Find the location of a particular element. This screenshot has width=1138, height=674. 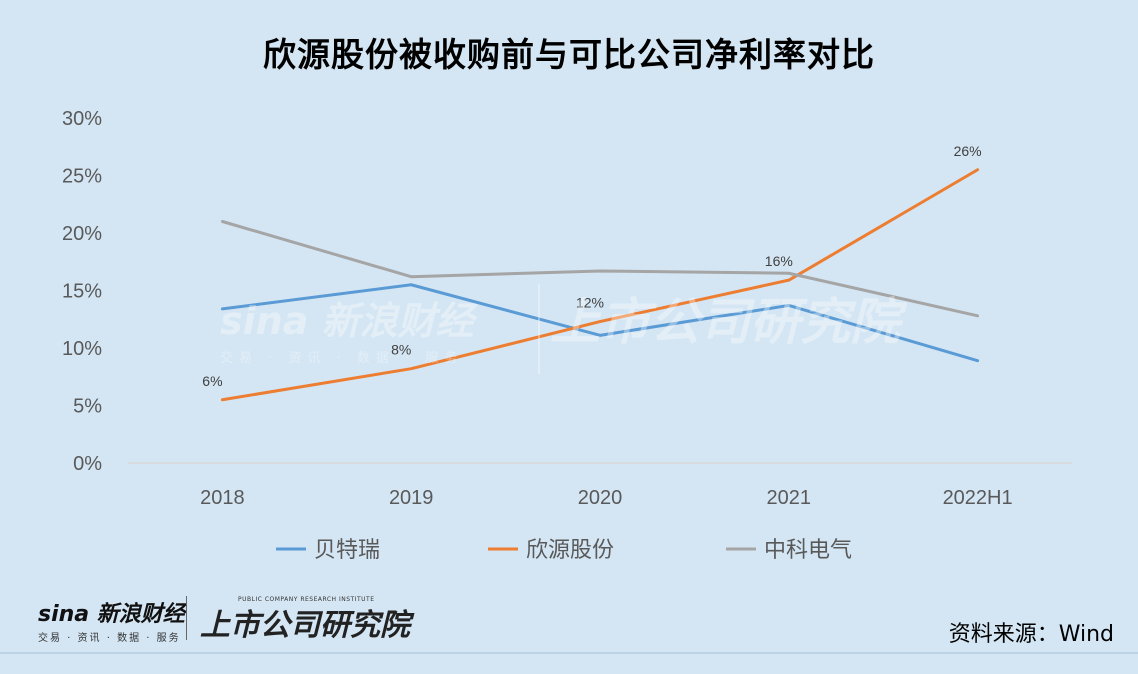

y-tick-label: 20% is located at coordinates (82, 234).